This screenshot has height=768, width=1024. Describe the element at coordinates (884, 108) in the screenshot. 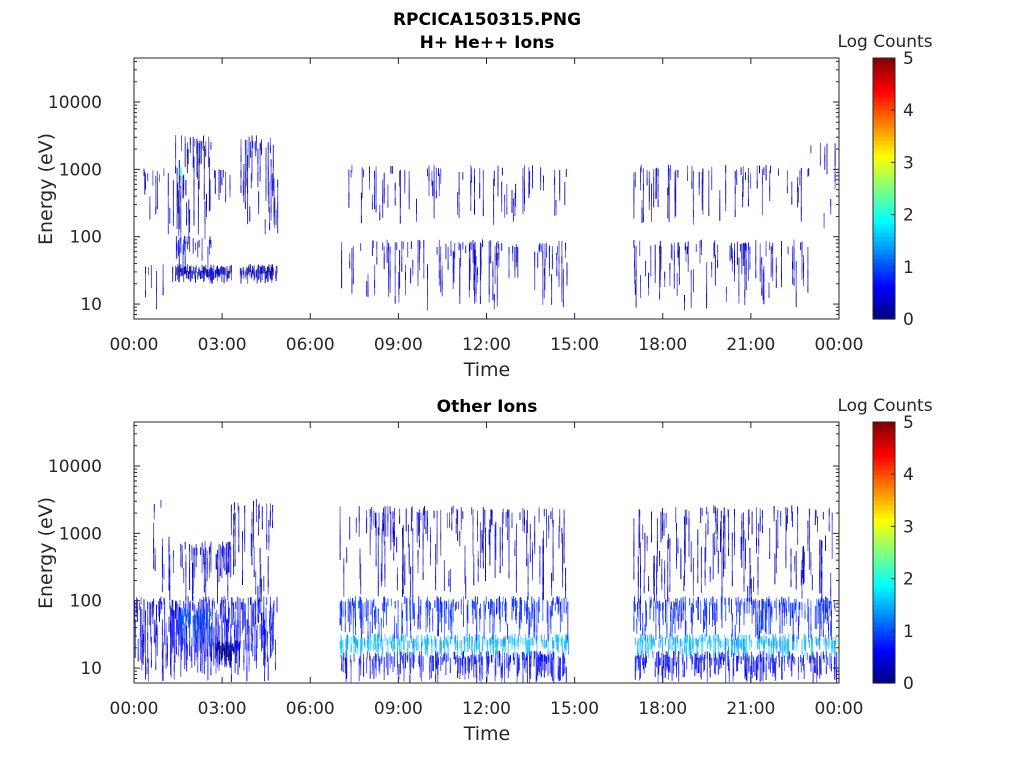

I see `colorbar-segment` at that location.